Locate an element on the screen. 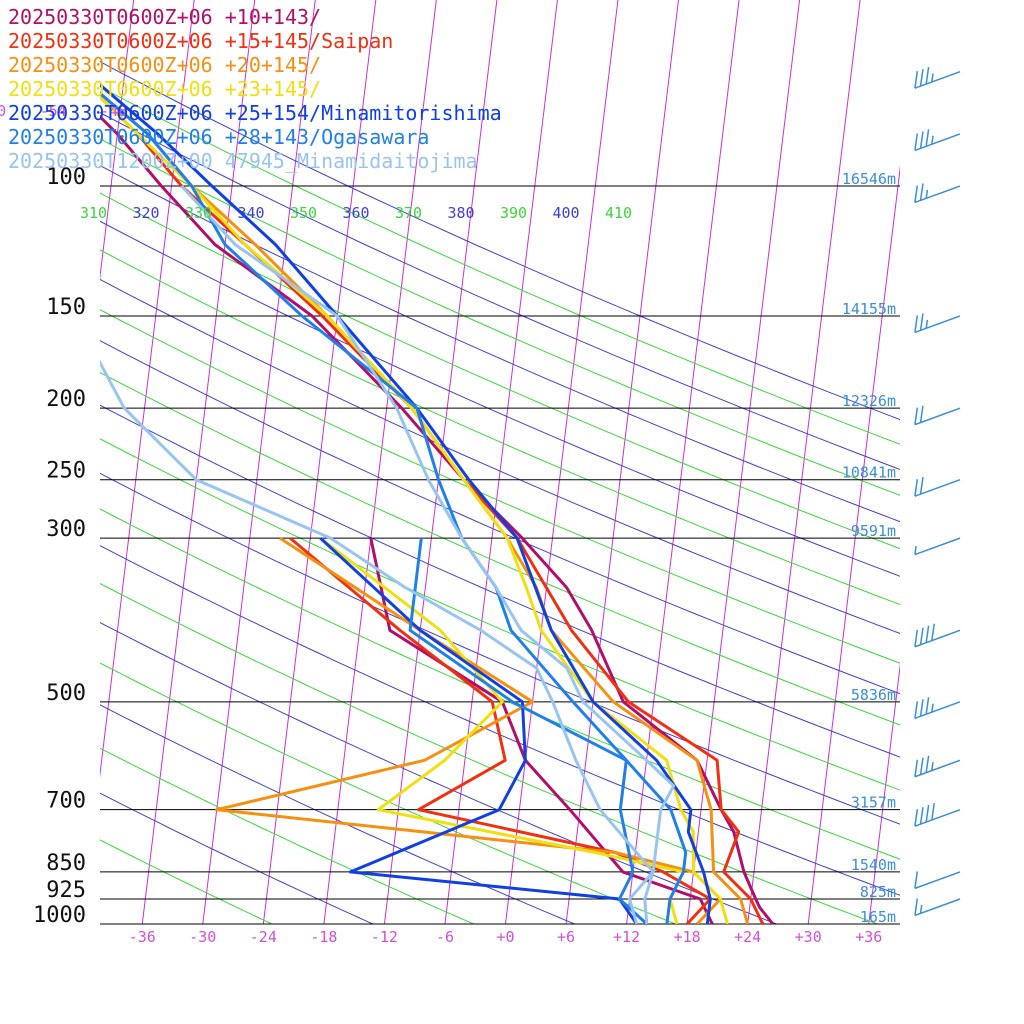 This screenshot has height=1024, width=1024. height-label: 9591m is located at coordinates (873, 531).